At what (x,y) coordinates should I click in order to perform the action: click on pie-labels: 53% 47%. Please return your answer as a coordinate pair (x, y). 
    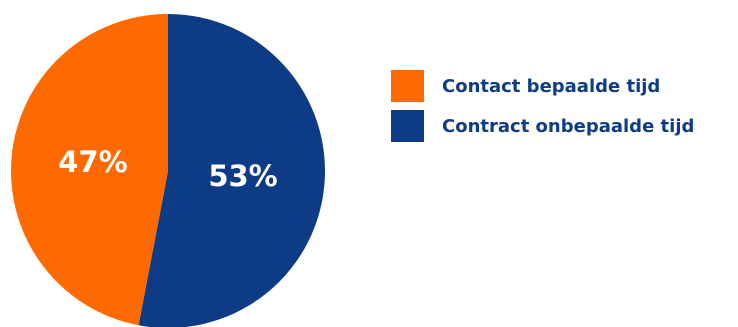
    Looking at the image, I should click on (167, 169).